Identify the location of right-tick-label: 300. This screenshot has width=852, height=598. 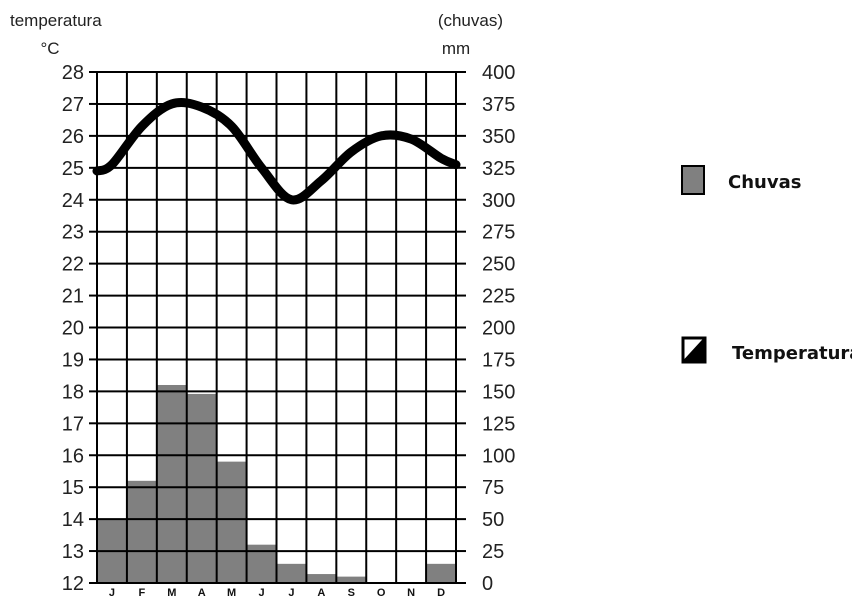
(498, 201).